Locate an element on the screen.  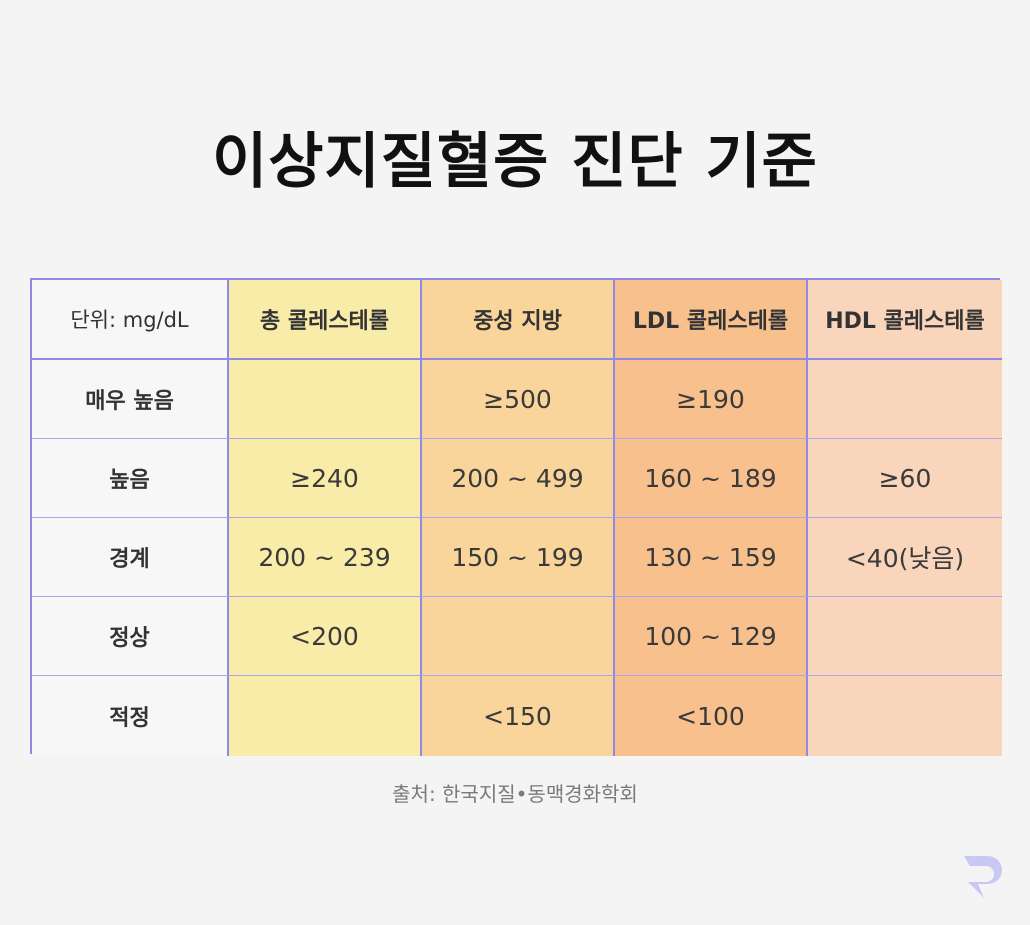
column-header-triglycerides: 중성 지방 is located at coordinates (518, 320).